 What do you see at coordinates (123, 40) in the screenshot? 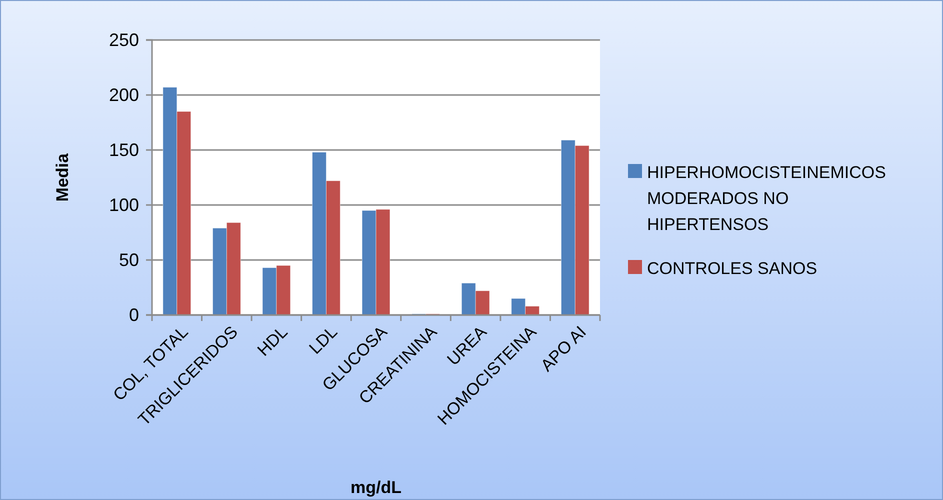
I see `y-tick-label: 250` at bounding box center [123, 40].